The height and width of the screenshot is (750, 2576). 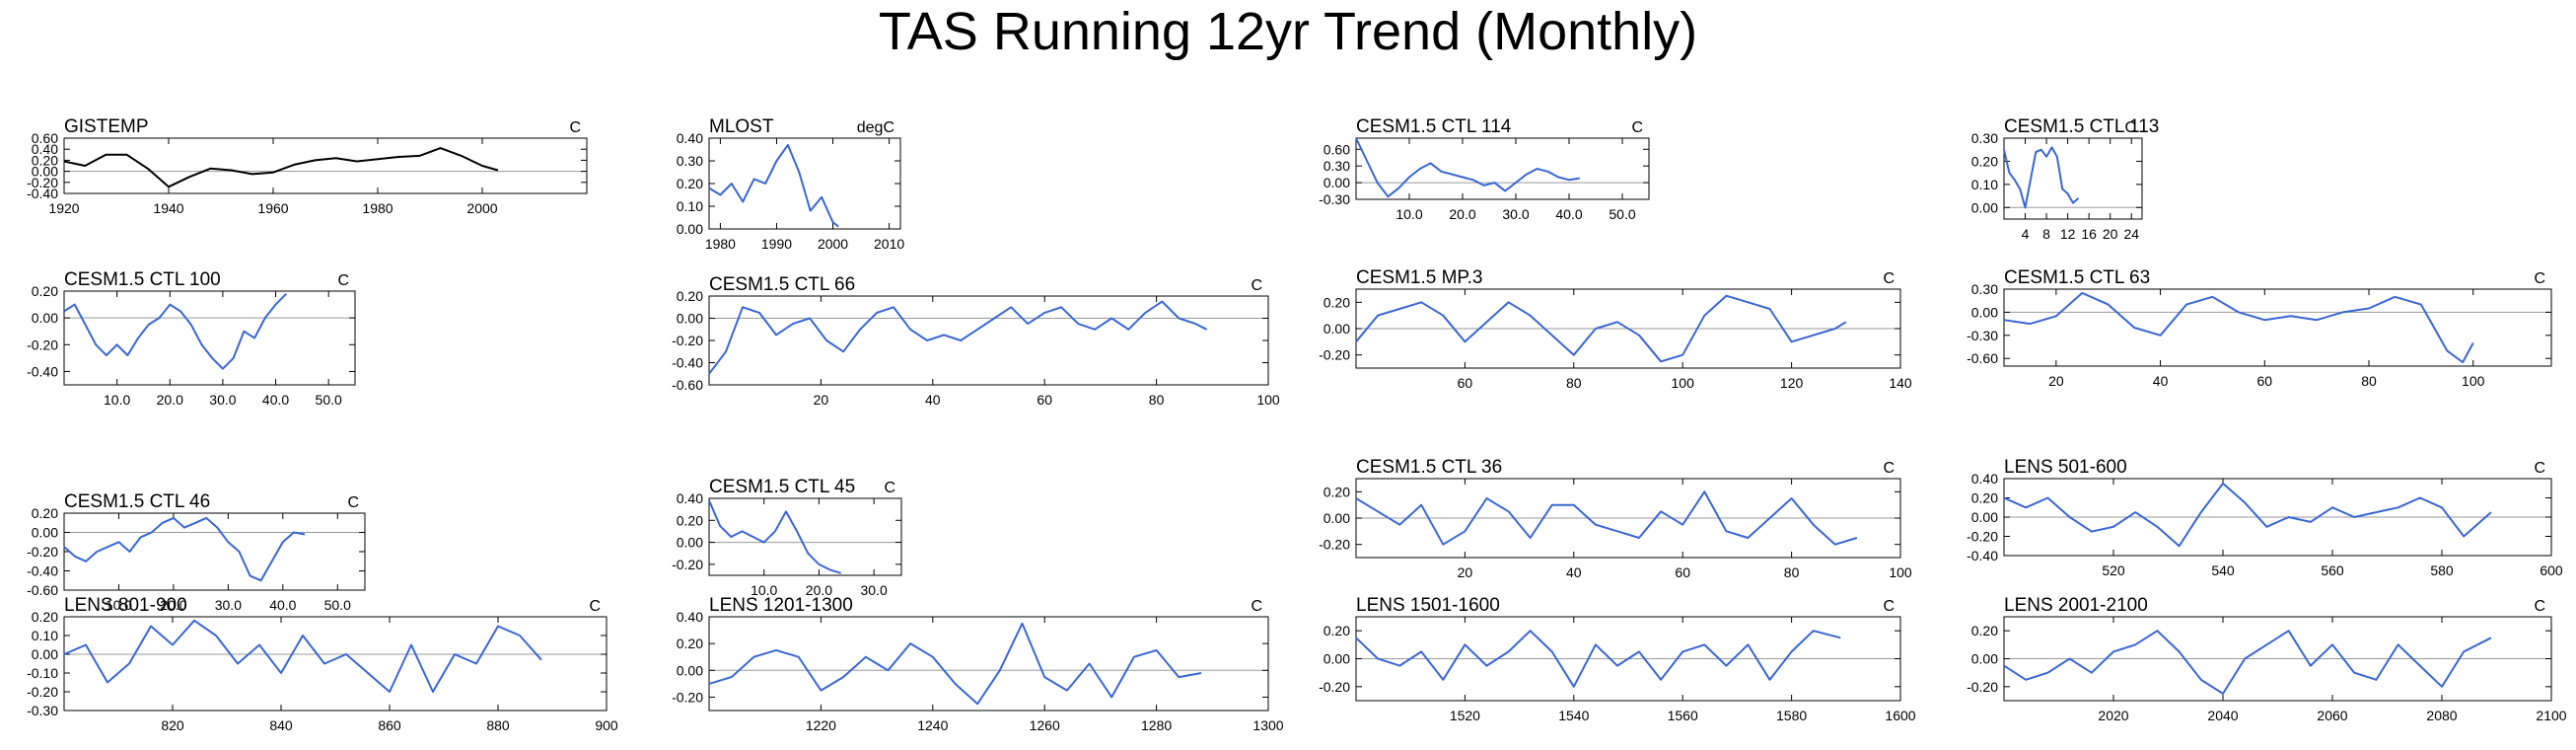 I want to click on x-tick-label: 1600, so click(x=1900, y=715).